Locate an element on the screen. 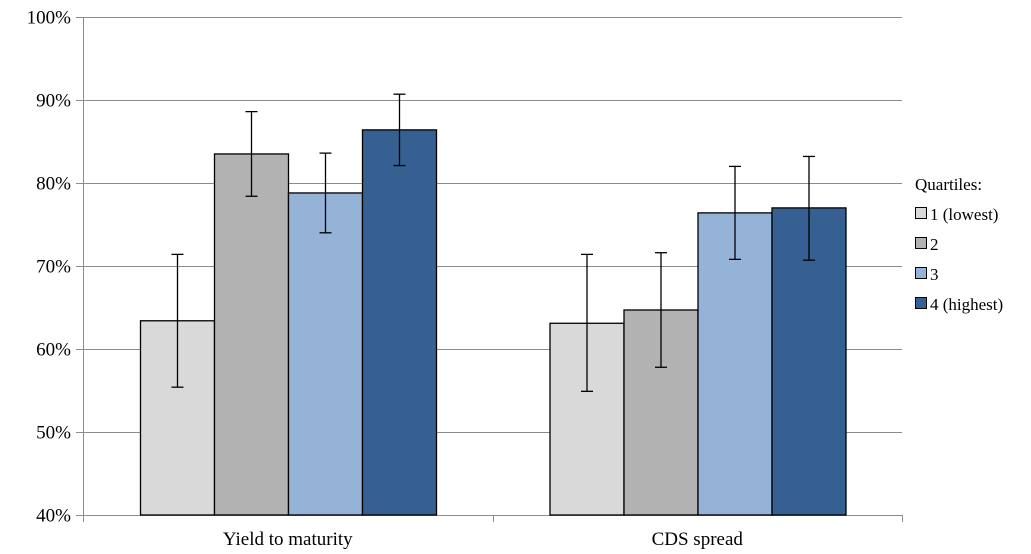 This screenshot has width=1031, height=554. x-category-label: Yield to maturity is located at coordinates (288, 539).